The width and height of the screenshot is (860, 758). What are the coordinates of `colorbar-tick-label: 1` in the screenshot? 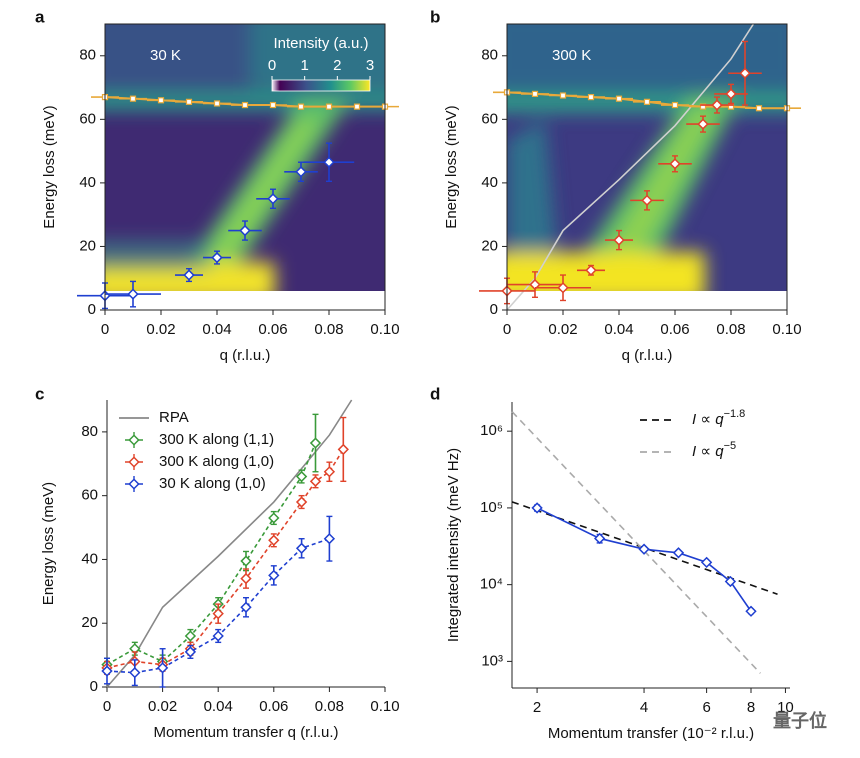 It's located at (304, 65).